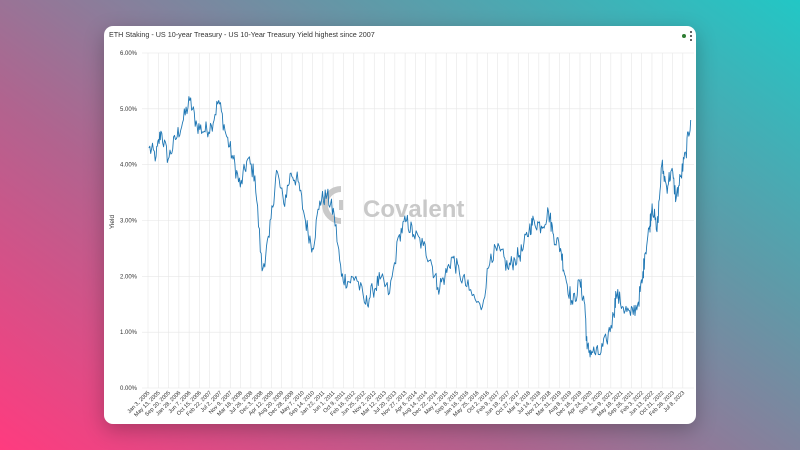 This screenshot has width=800, height=450. I want to click on y-axis-label: Yield, so click(112, 222).